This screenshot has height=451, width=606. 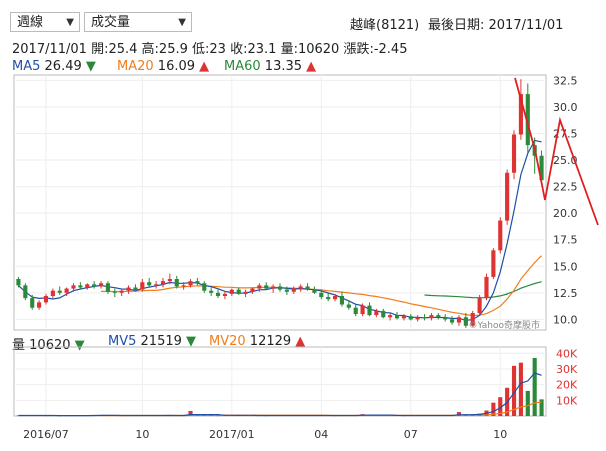 I want to click on mv5-value: 21519, so click(x=161, y=341).